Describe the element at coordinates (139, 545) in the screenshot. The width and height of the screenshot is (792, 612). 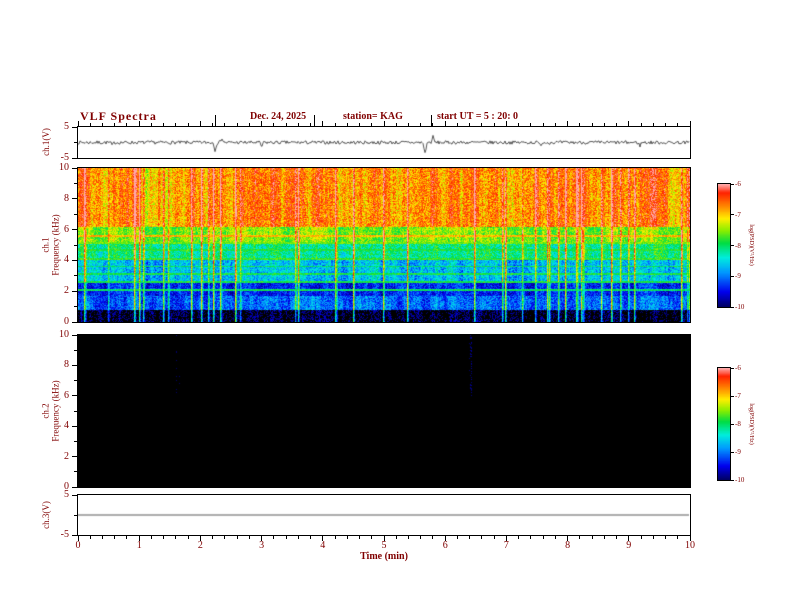
I see `x-tick-label: 1` at that location.